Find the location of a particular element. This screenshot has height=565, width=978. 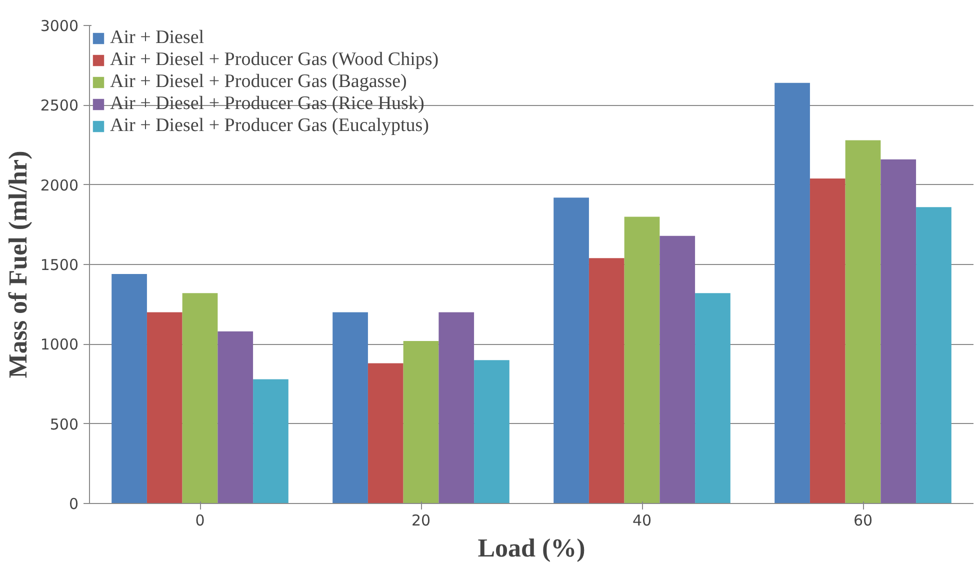

y-tick-label: 1500 is located at coordinates (59, 265).